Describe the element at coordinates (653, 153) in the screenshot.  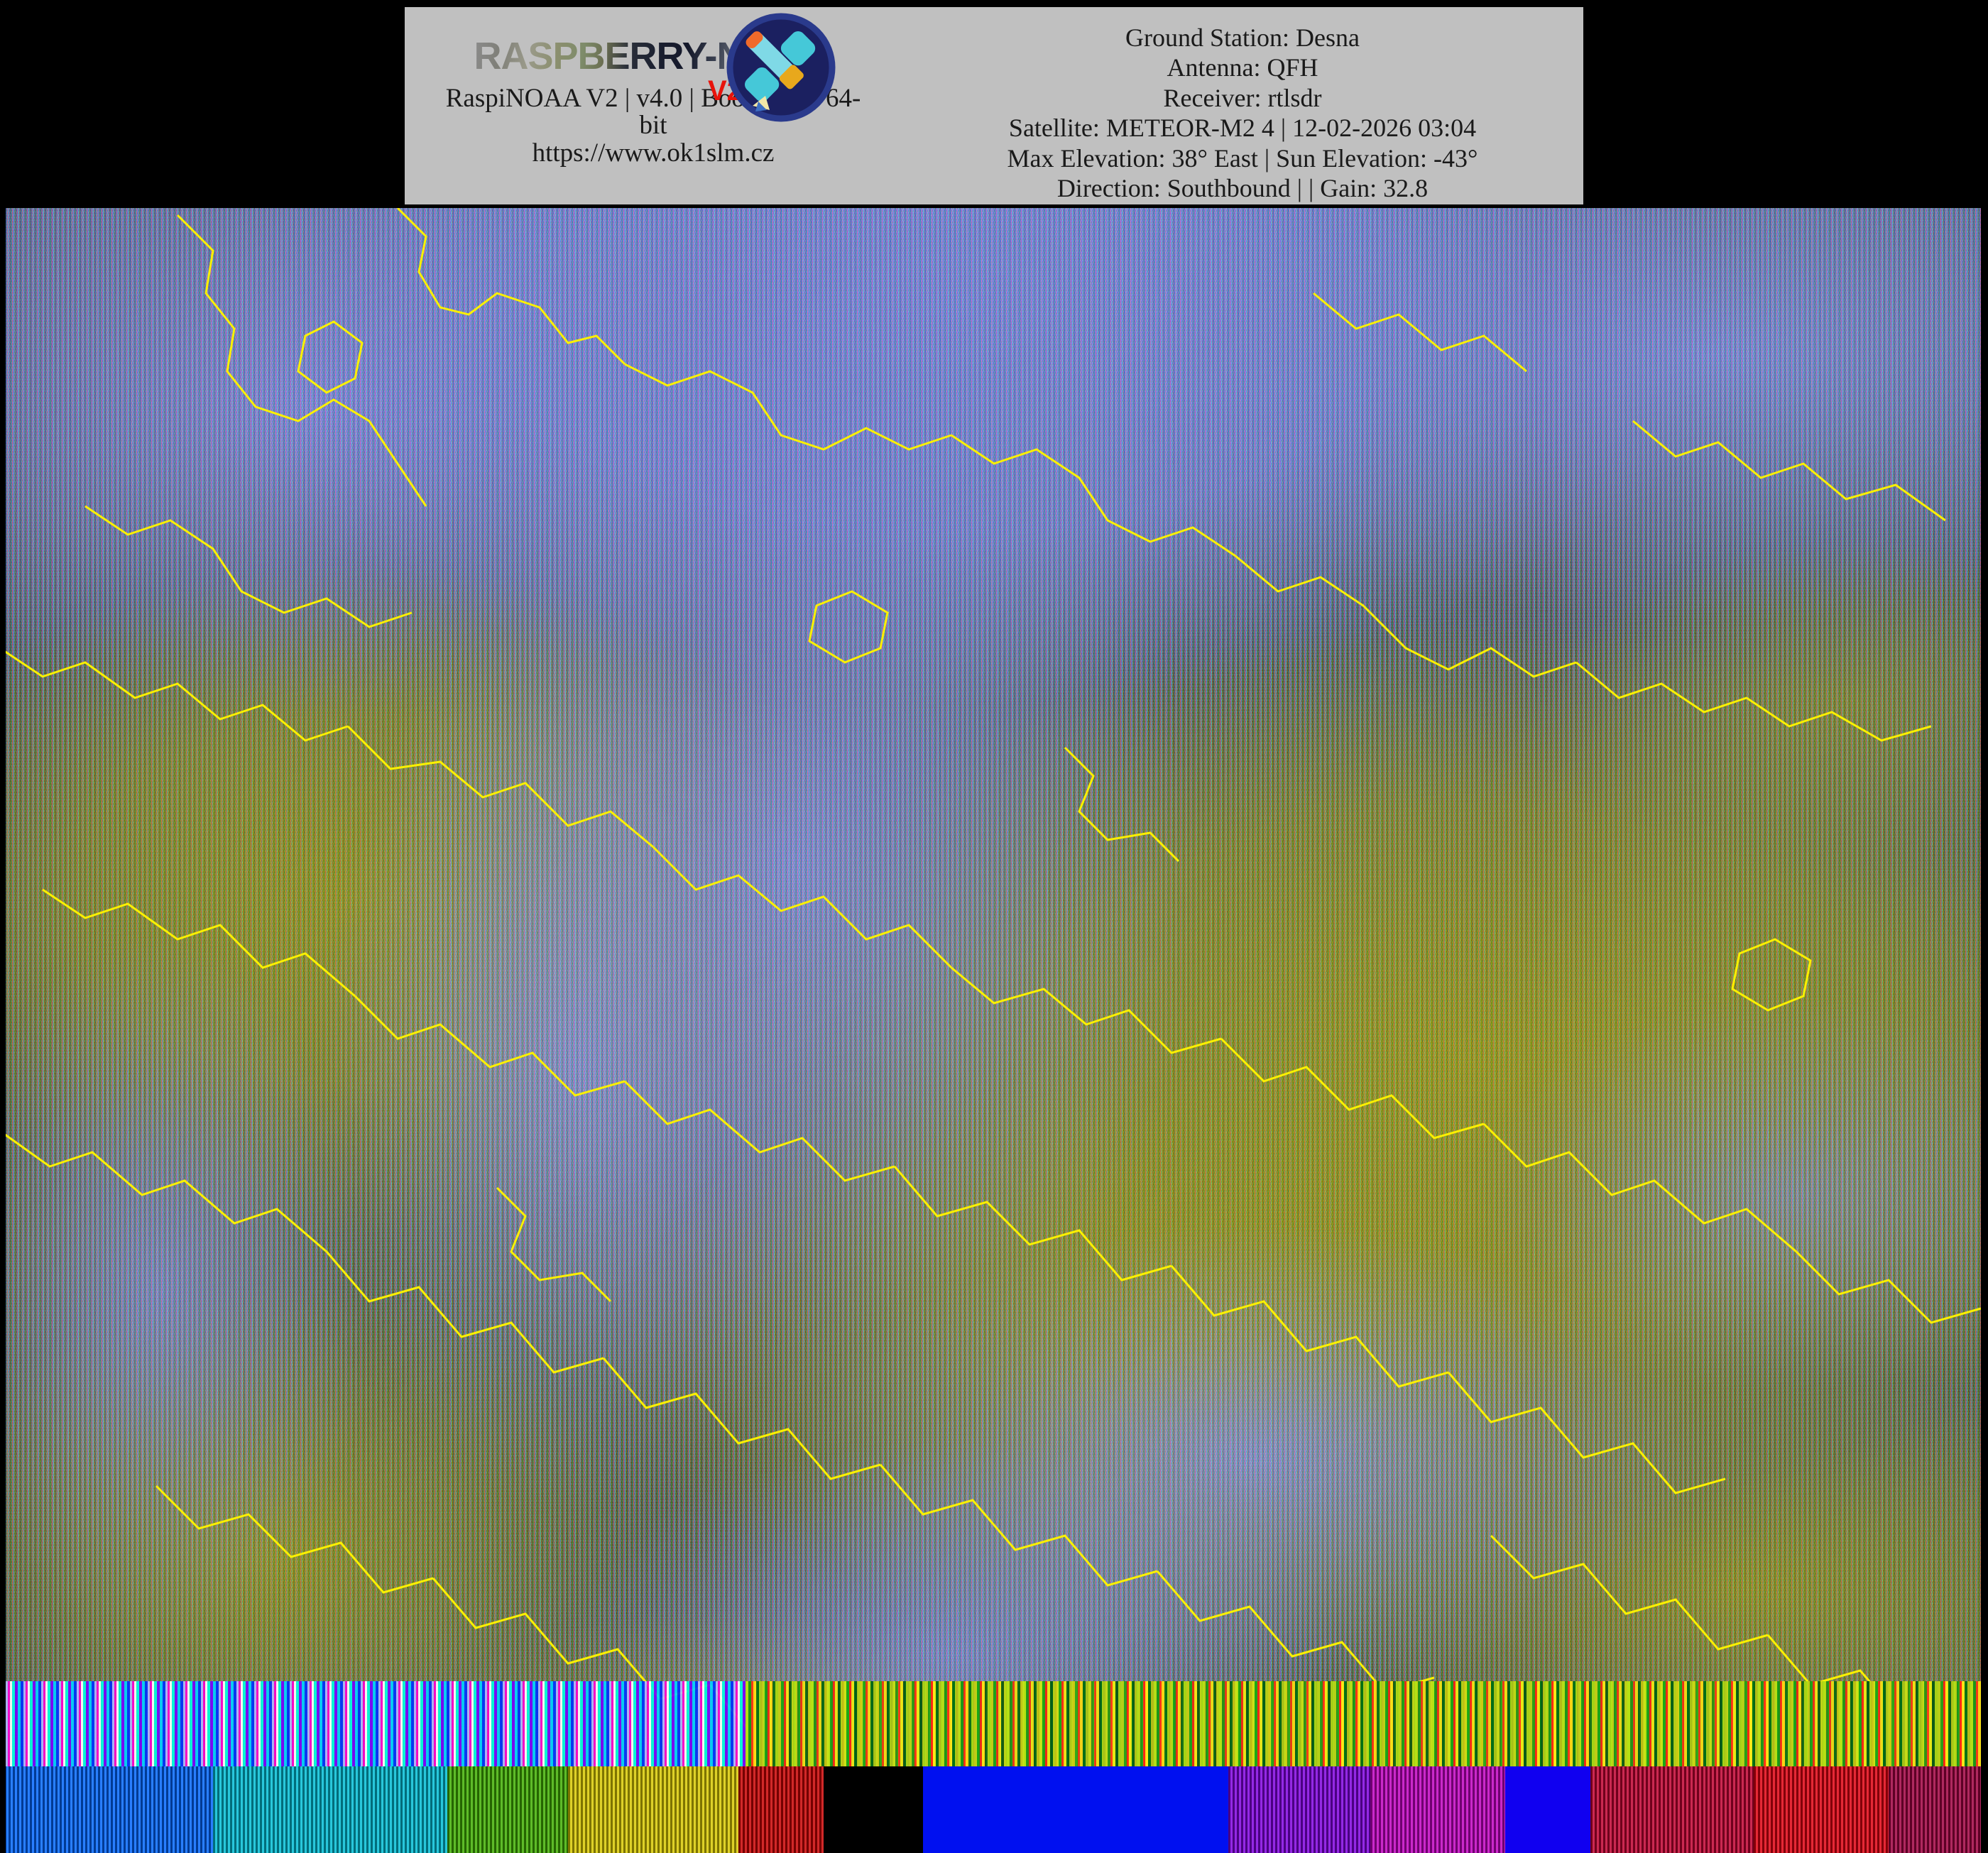
I see `brand-line-3: https://www.ok1slm.cz` at that location.